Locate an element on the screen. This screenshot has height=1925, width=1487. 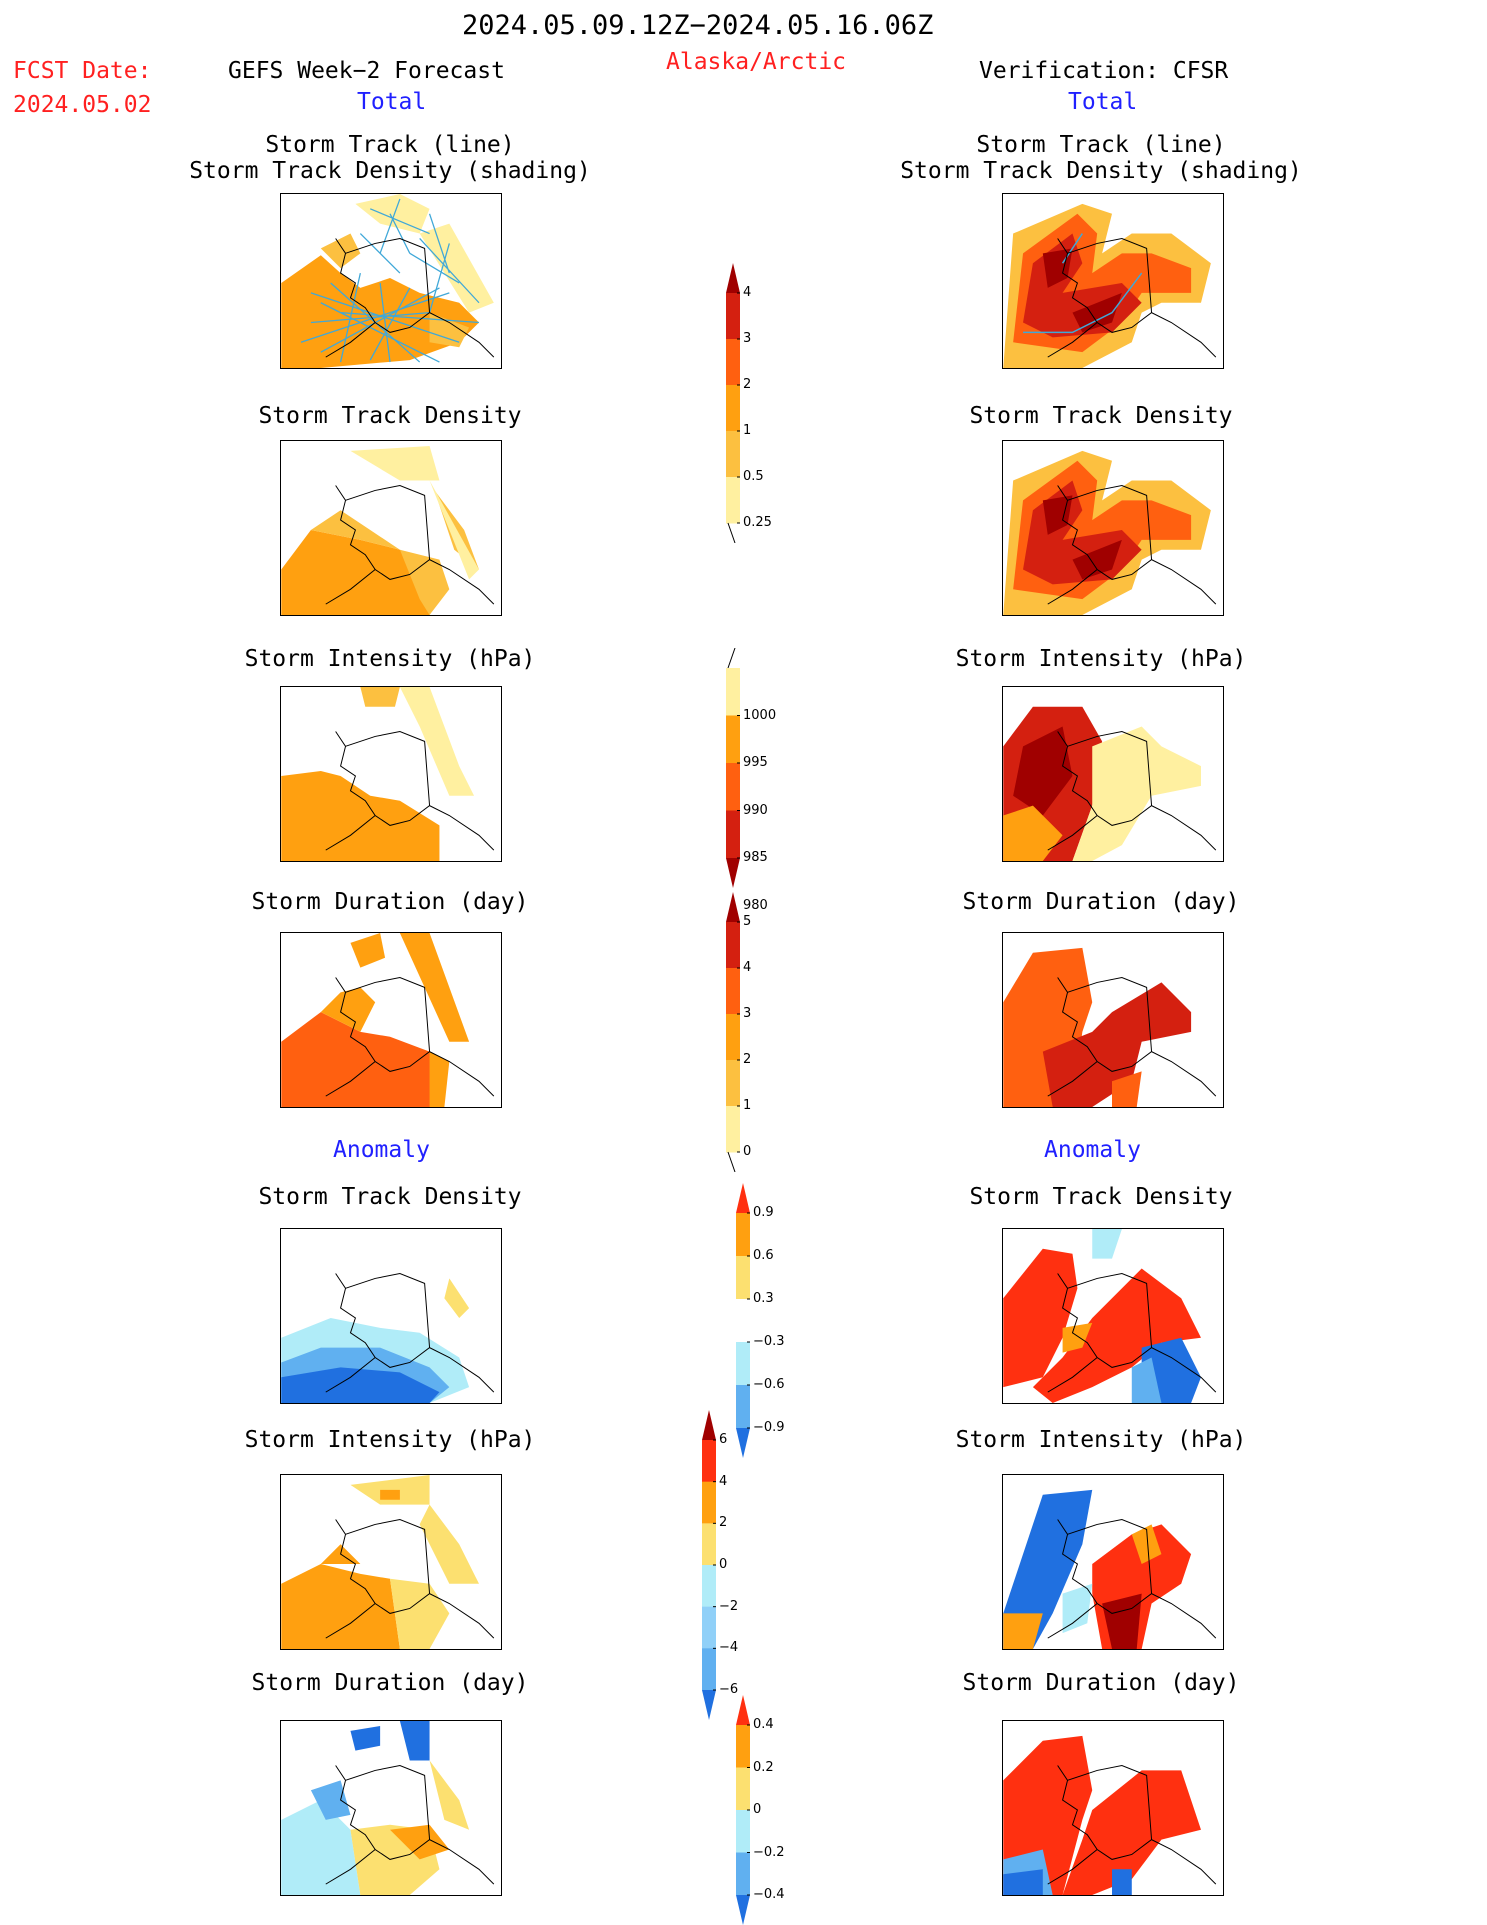
right-anom-intensity-title: Storm Intensity (hPa) is located at coordinates (1101, 1440).